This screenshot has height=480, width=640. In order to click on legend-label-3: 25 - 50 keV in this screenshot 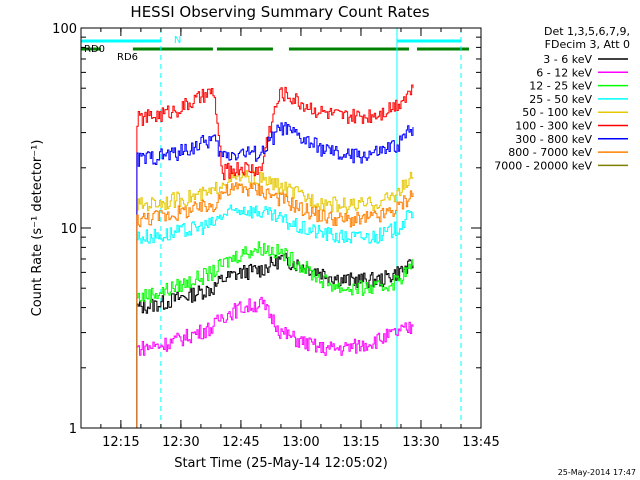, I will do `click(560, 99)`.